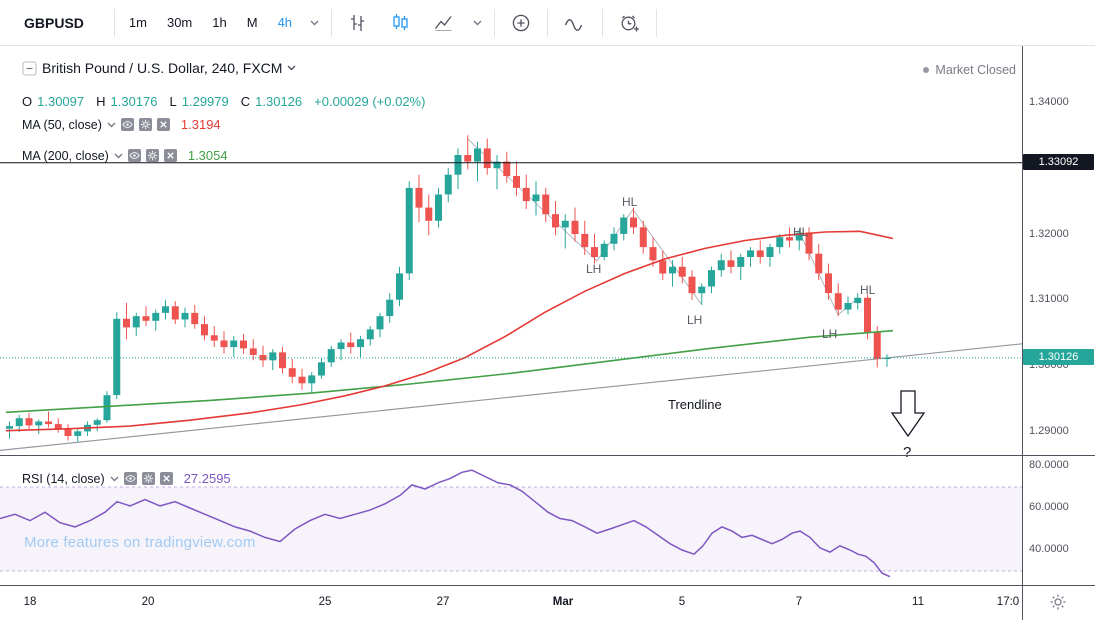  I want to click on compare-add-icon, so click(521, 23).